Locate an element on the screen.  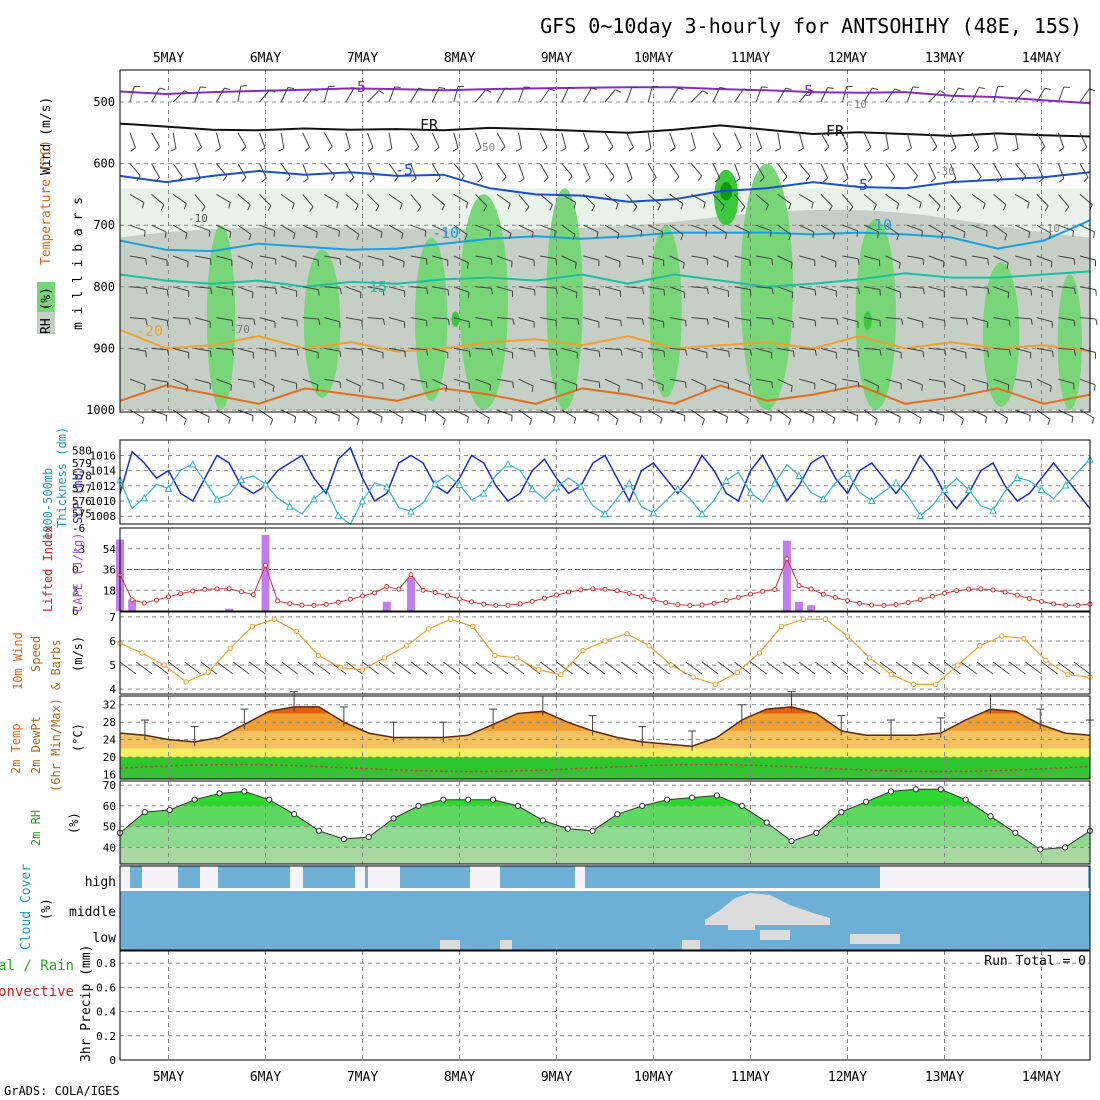
thickness-tick-label: 579 is located at coordinates (82, 463).